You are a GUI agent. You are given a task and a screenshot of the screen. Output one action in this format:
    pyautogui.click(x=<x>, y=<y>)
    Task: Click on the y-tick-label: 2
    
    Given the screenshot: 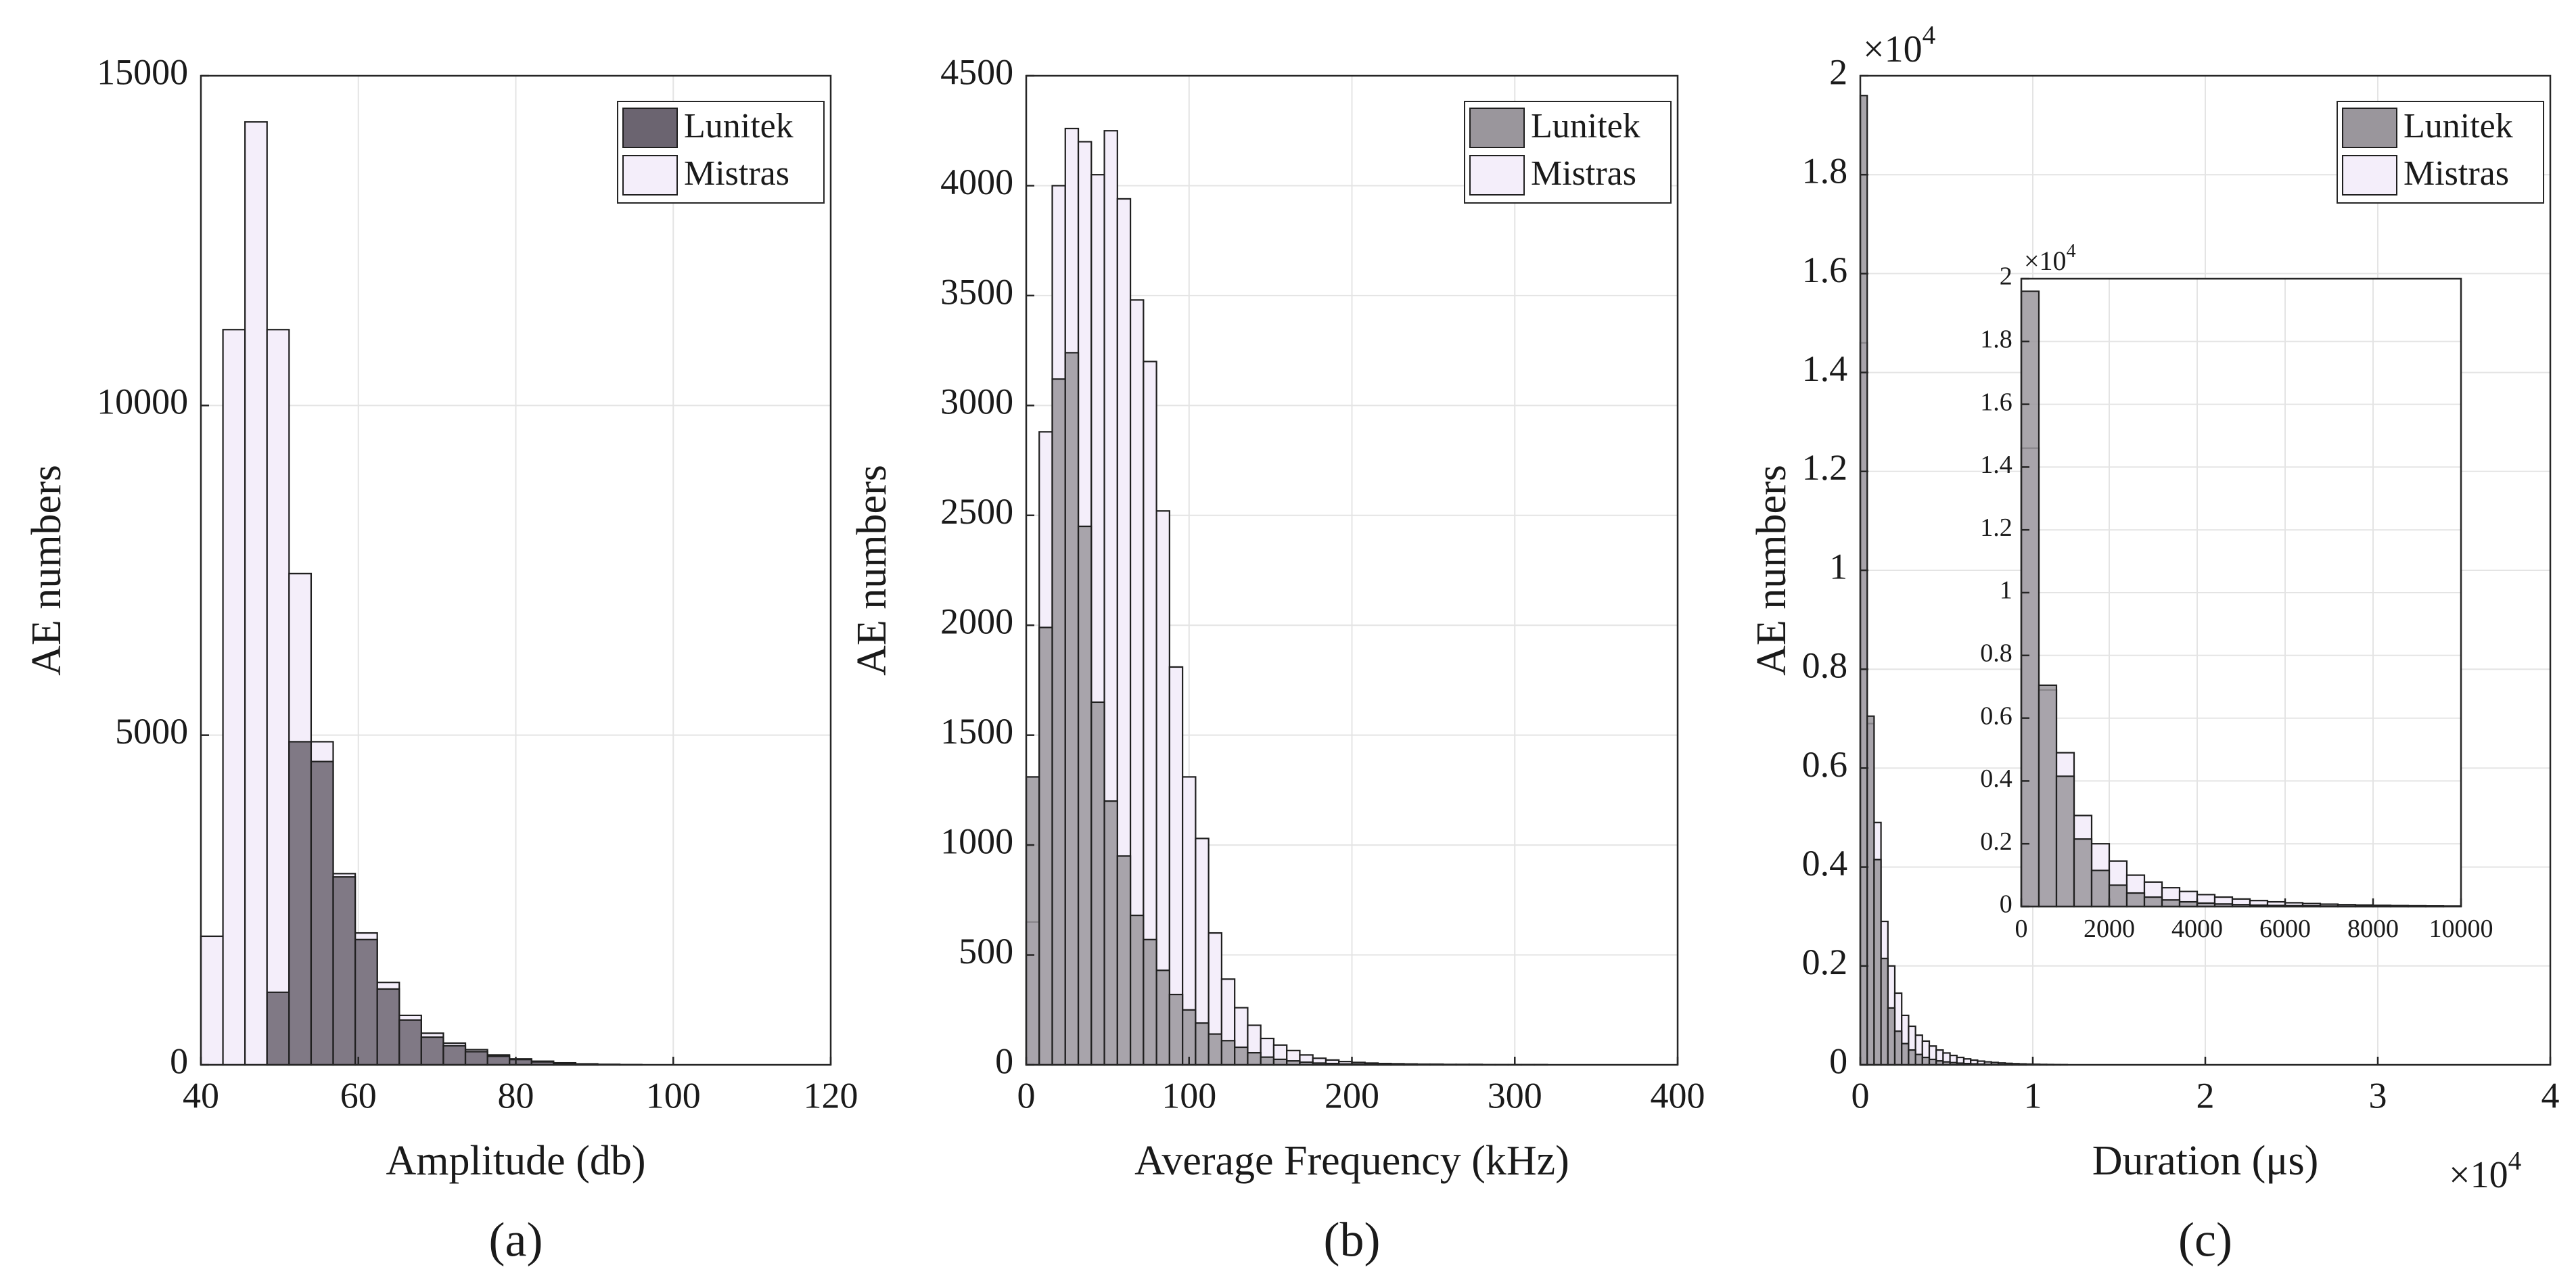 What is the action you would take?
    pyautogui.click(x=2006, y=276)
    